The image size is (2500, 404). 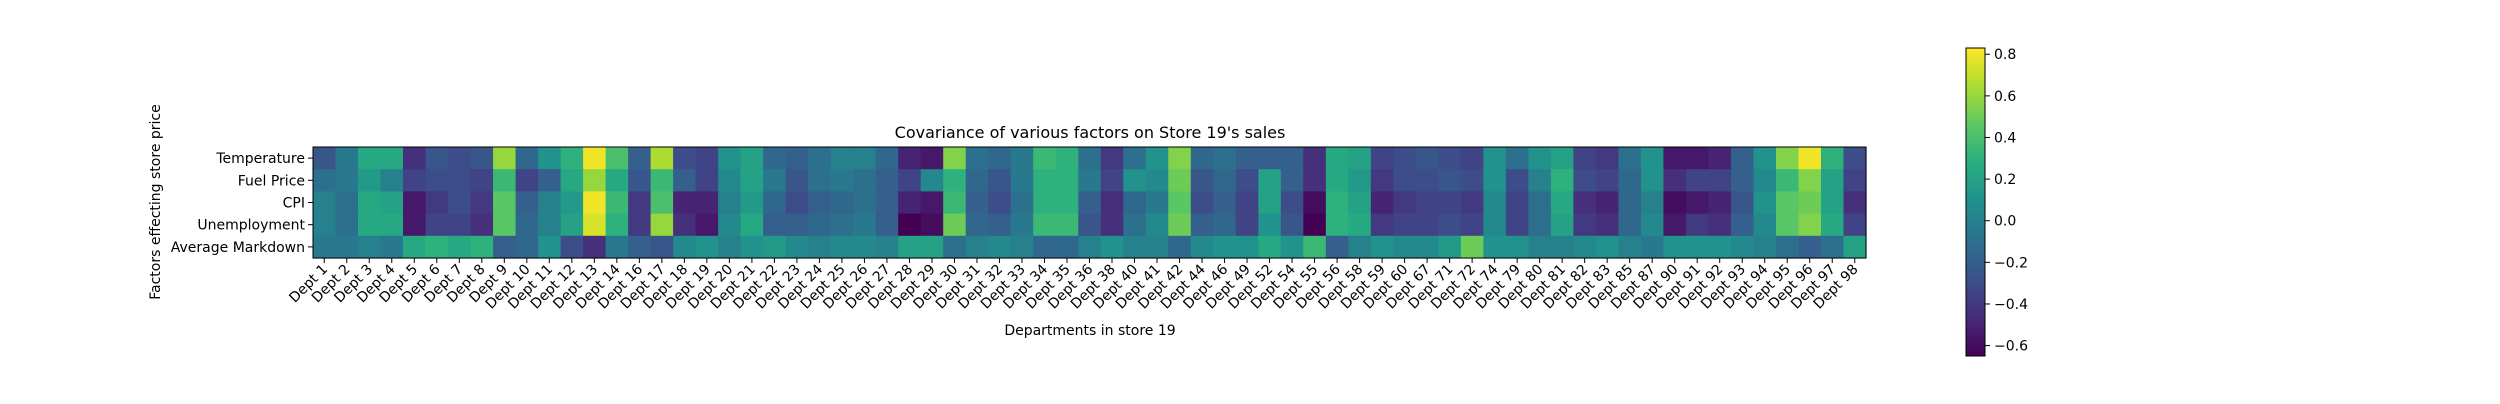 What do you see at coordinates (2005, 55) in the screenshot?
I see `colorbar-tick-label: 0.8` at bounding box center [2005, 55].